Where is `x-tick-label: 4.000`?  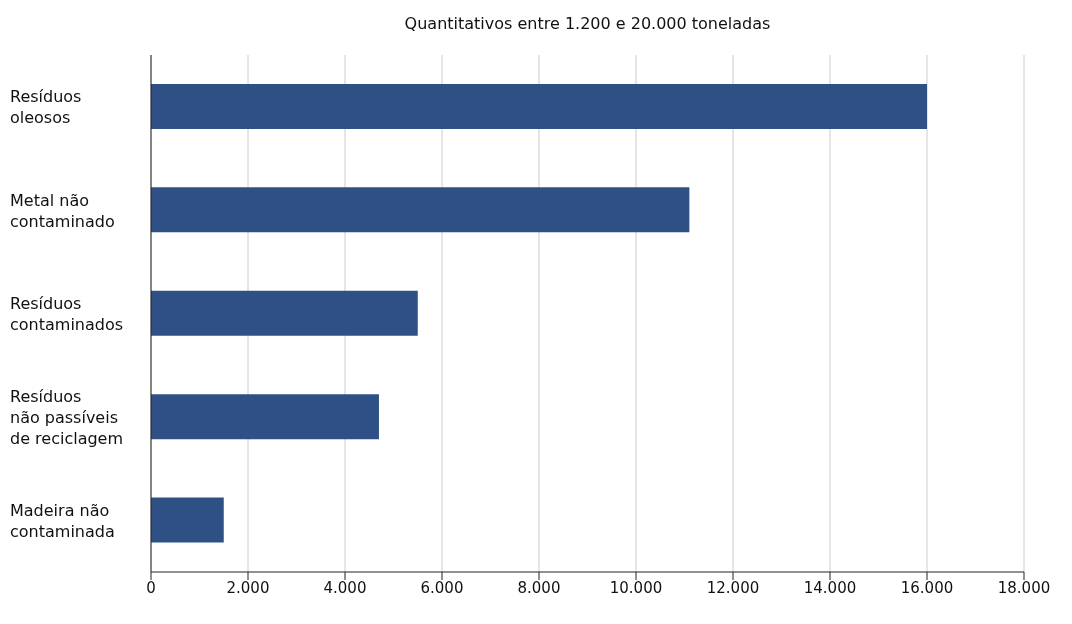
x-tick-label: 4.000 is located at coordinates (345, 587).